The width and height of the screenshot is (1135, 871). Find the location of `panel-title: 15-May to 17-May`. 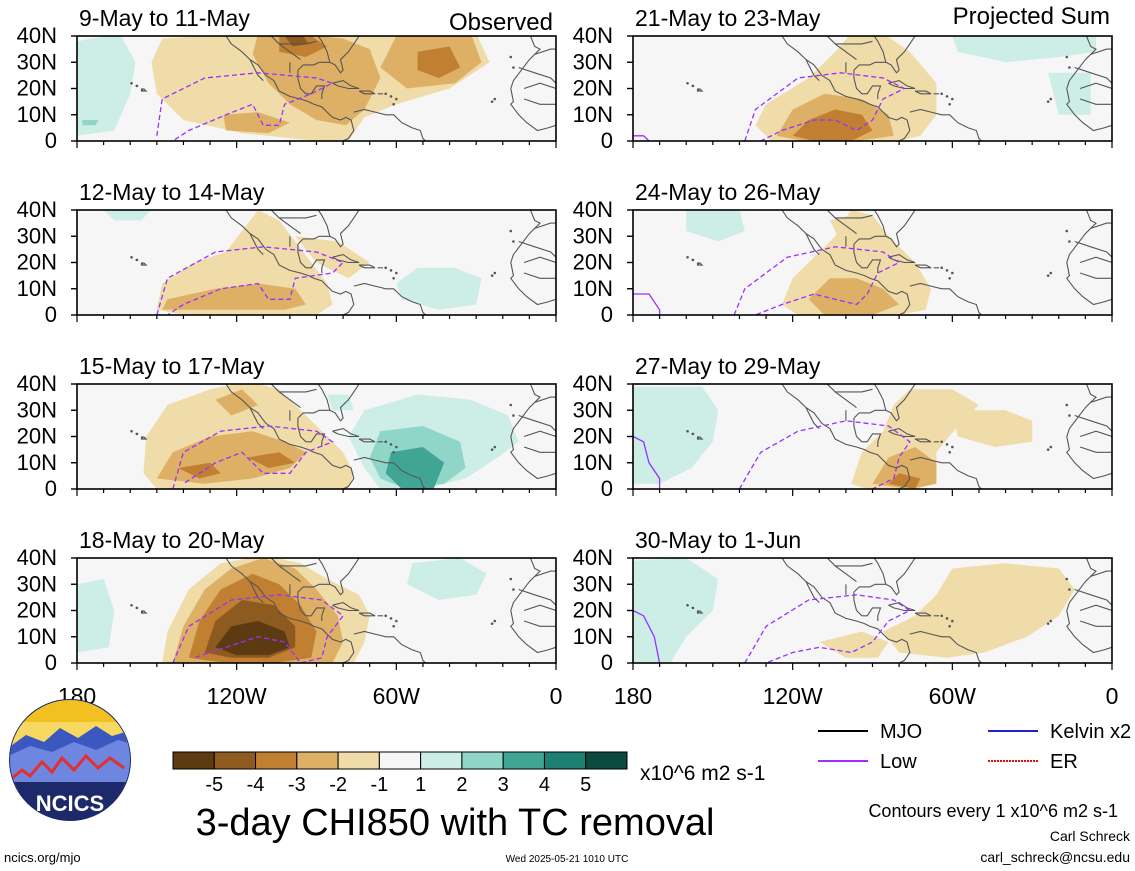

panel-title: 15-May to 17-May is located at coordinates (172, 366).